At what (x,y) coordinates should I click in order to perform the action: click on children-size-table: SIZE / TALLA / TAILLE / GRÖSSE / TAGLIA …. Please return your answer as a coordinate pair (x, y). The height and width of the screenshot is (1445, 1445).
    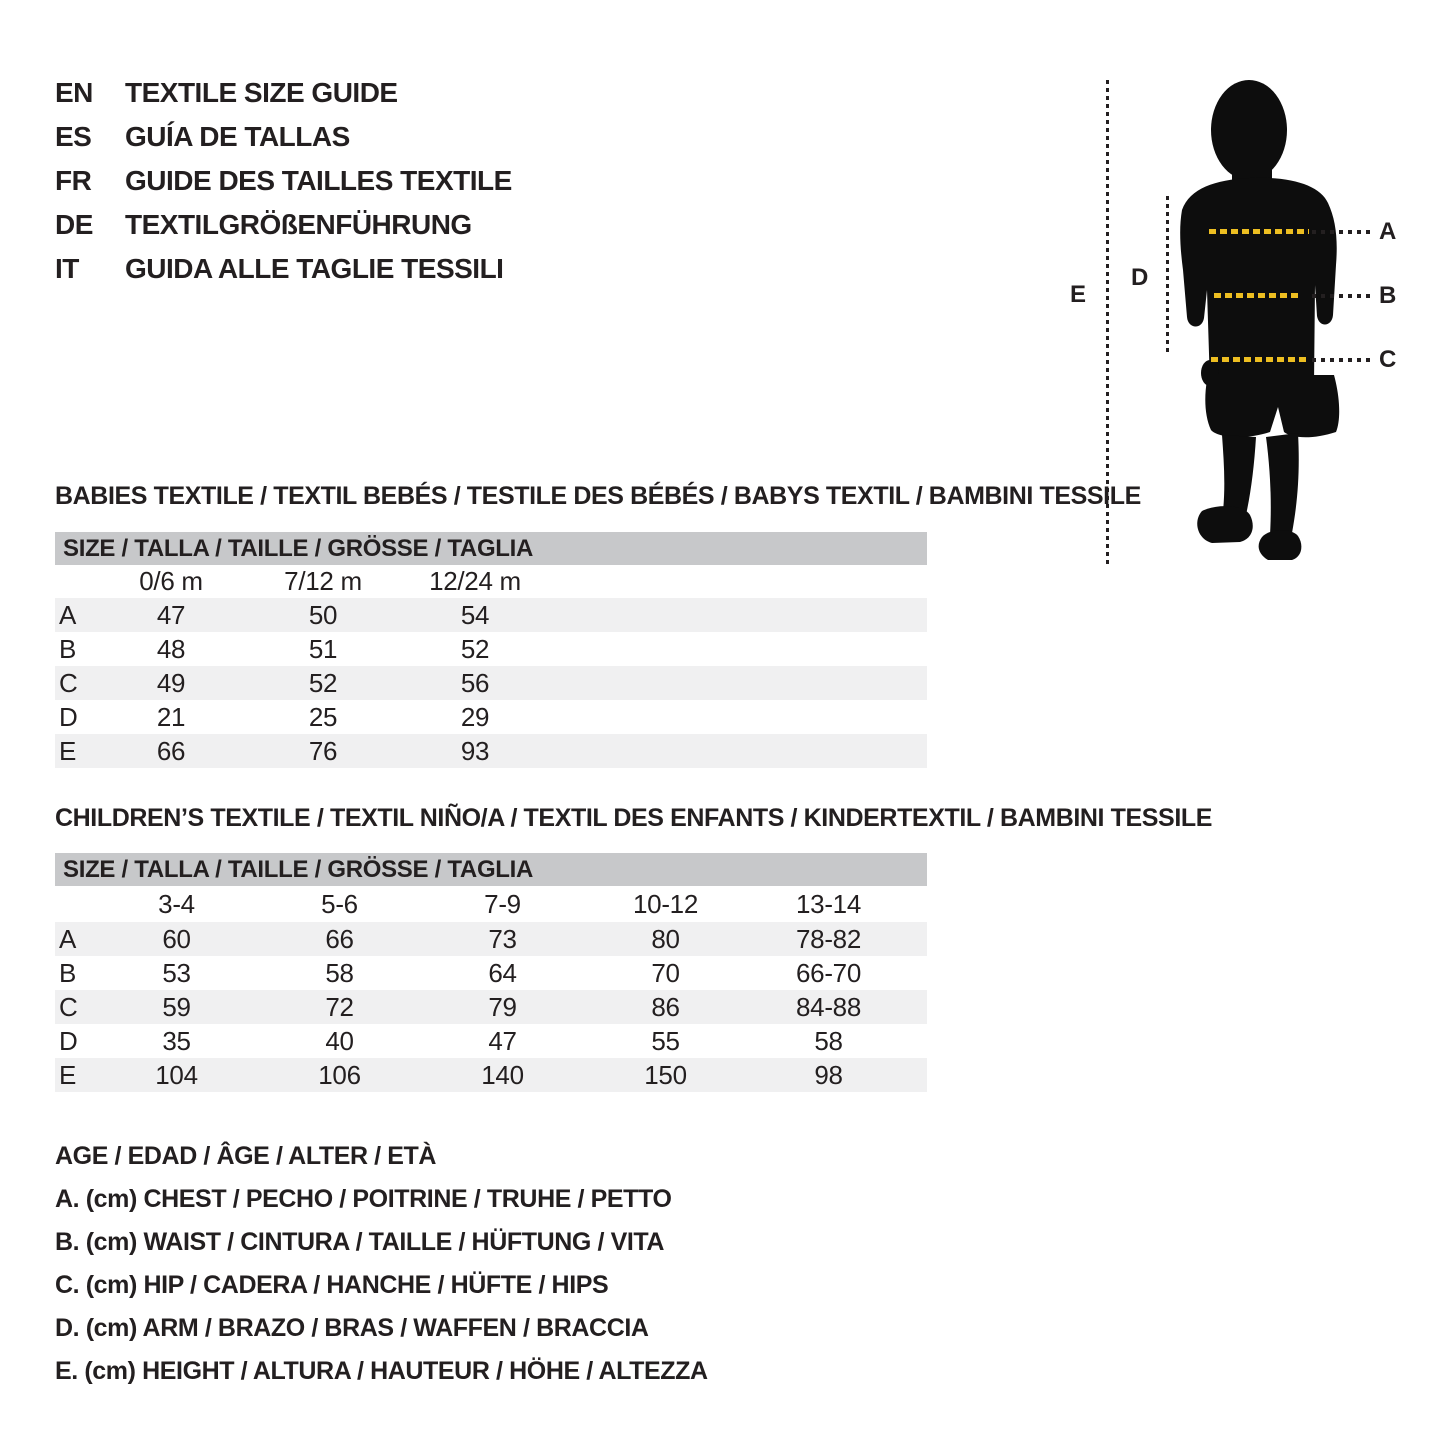
    Looking at the image, I should click on (491, 972).